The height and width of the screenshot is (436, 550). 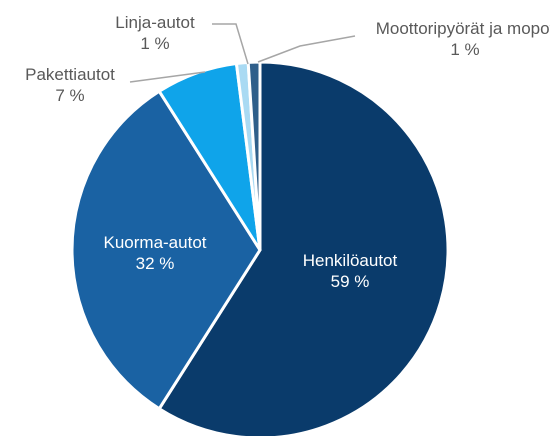 I want to click on value-label: 59 %, so click(x=350, y=281).